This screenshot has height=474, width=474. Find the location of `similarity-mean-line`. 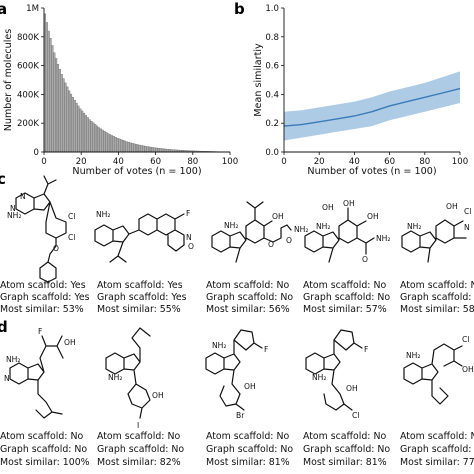

similarity-mean-line is located at coordinates (372, 107).